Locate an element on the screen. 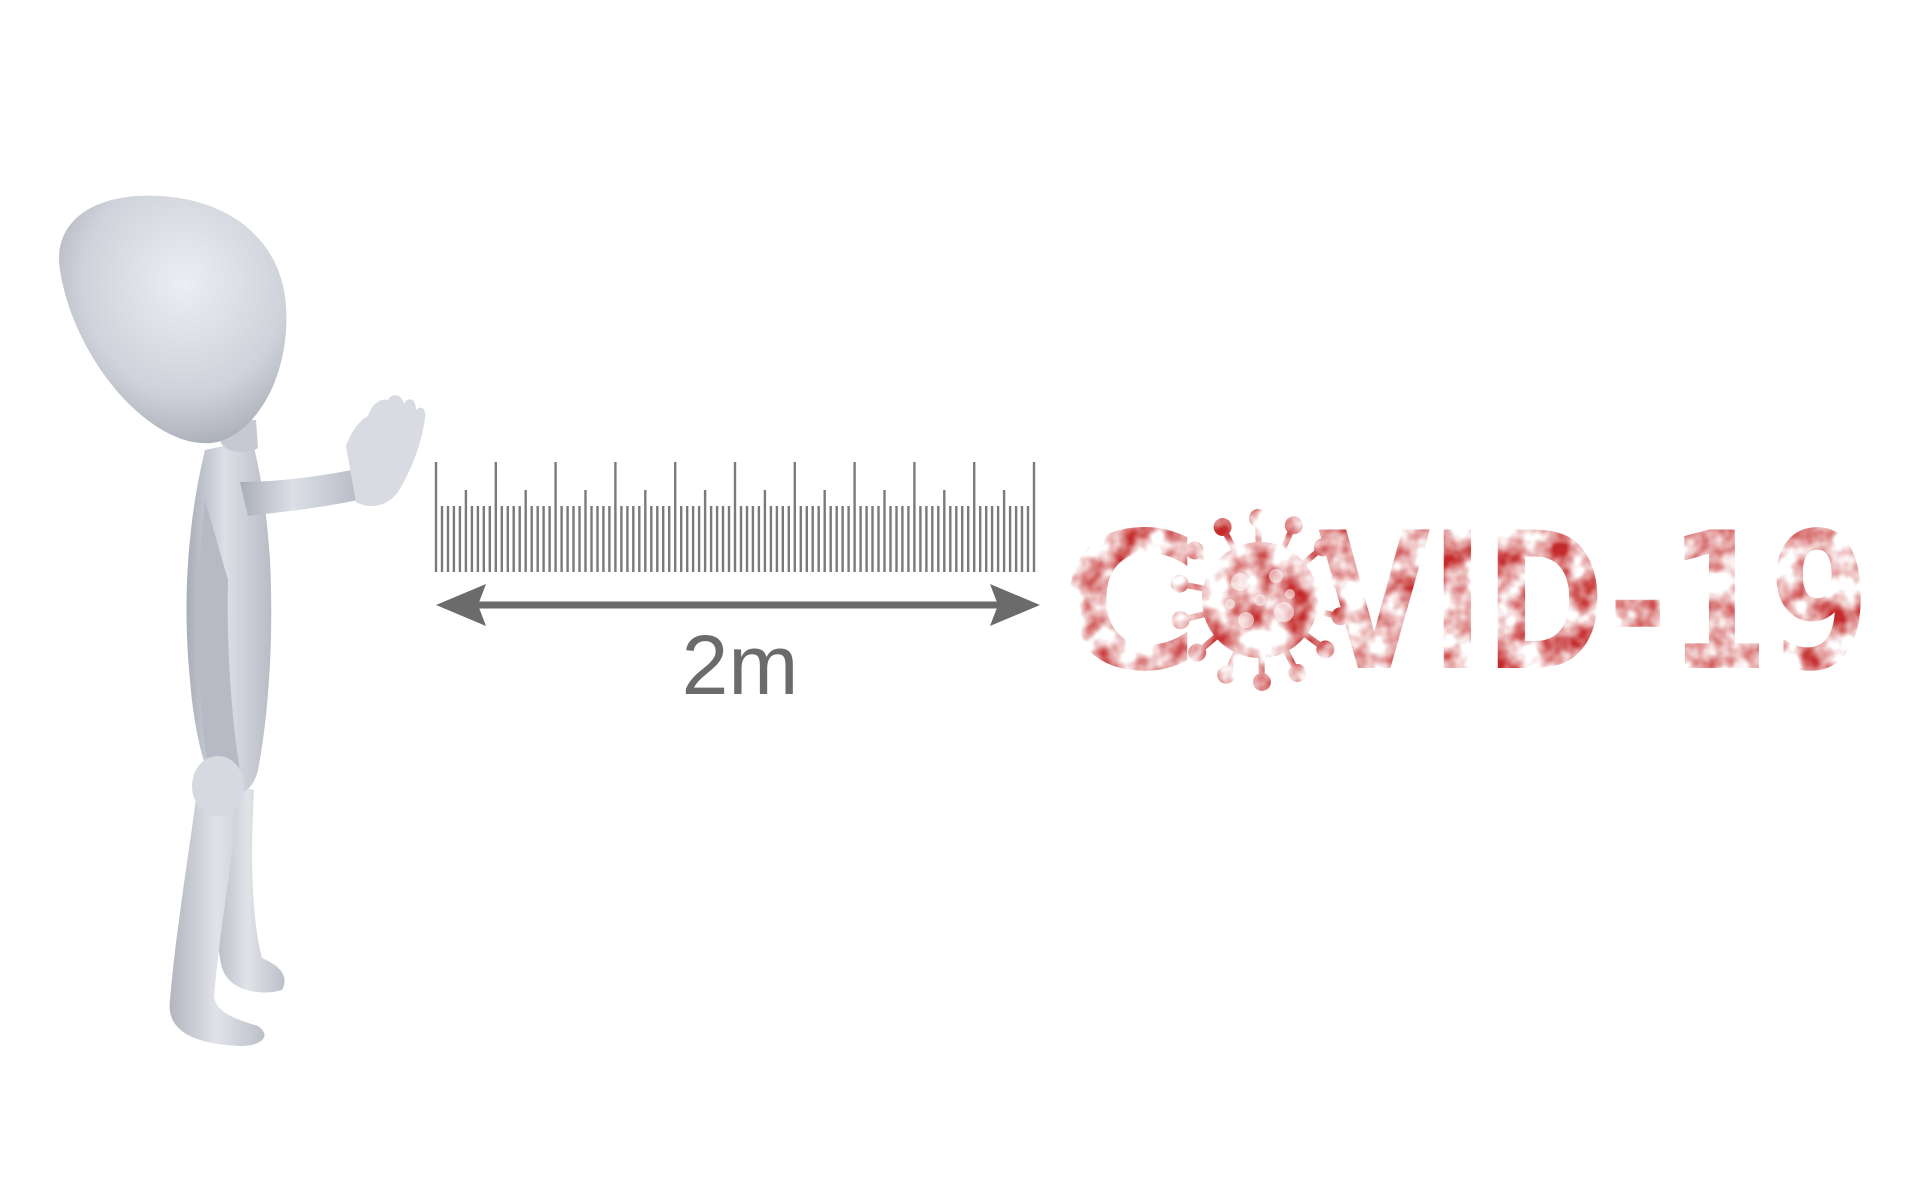 This screenshot has width=1920, height=1200. distance-label: 2m is located at coordinates (740, 665).